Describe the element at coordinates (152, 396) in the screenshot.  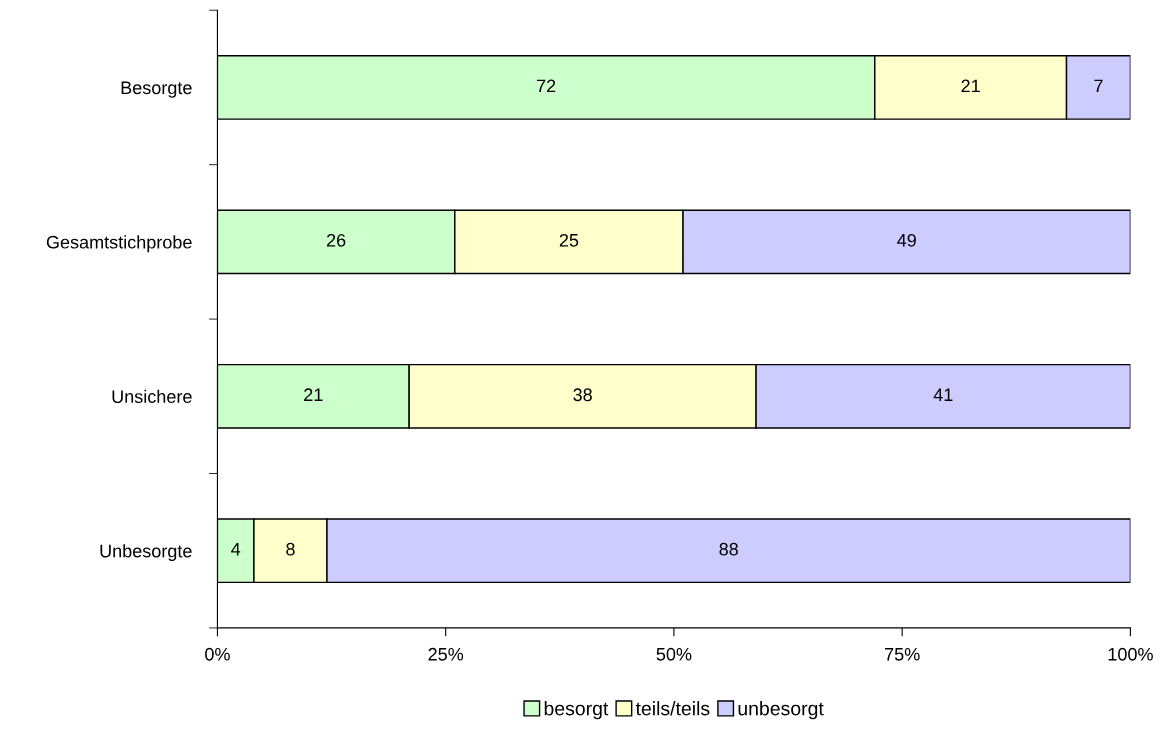
I see `y-tick-label: Unsichere` at that location.